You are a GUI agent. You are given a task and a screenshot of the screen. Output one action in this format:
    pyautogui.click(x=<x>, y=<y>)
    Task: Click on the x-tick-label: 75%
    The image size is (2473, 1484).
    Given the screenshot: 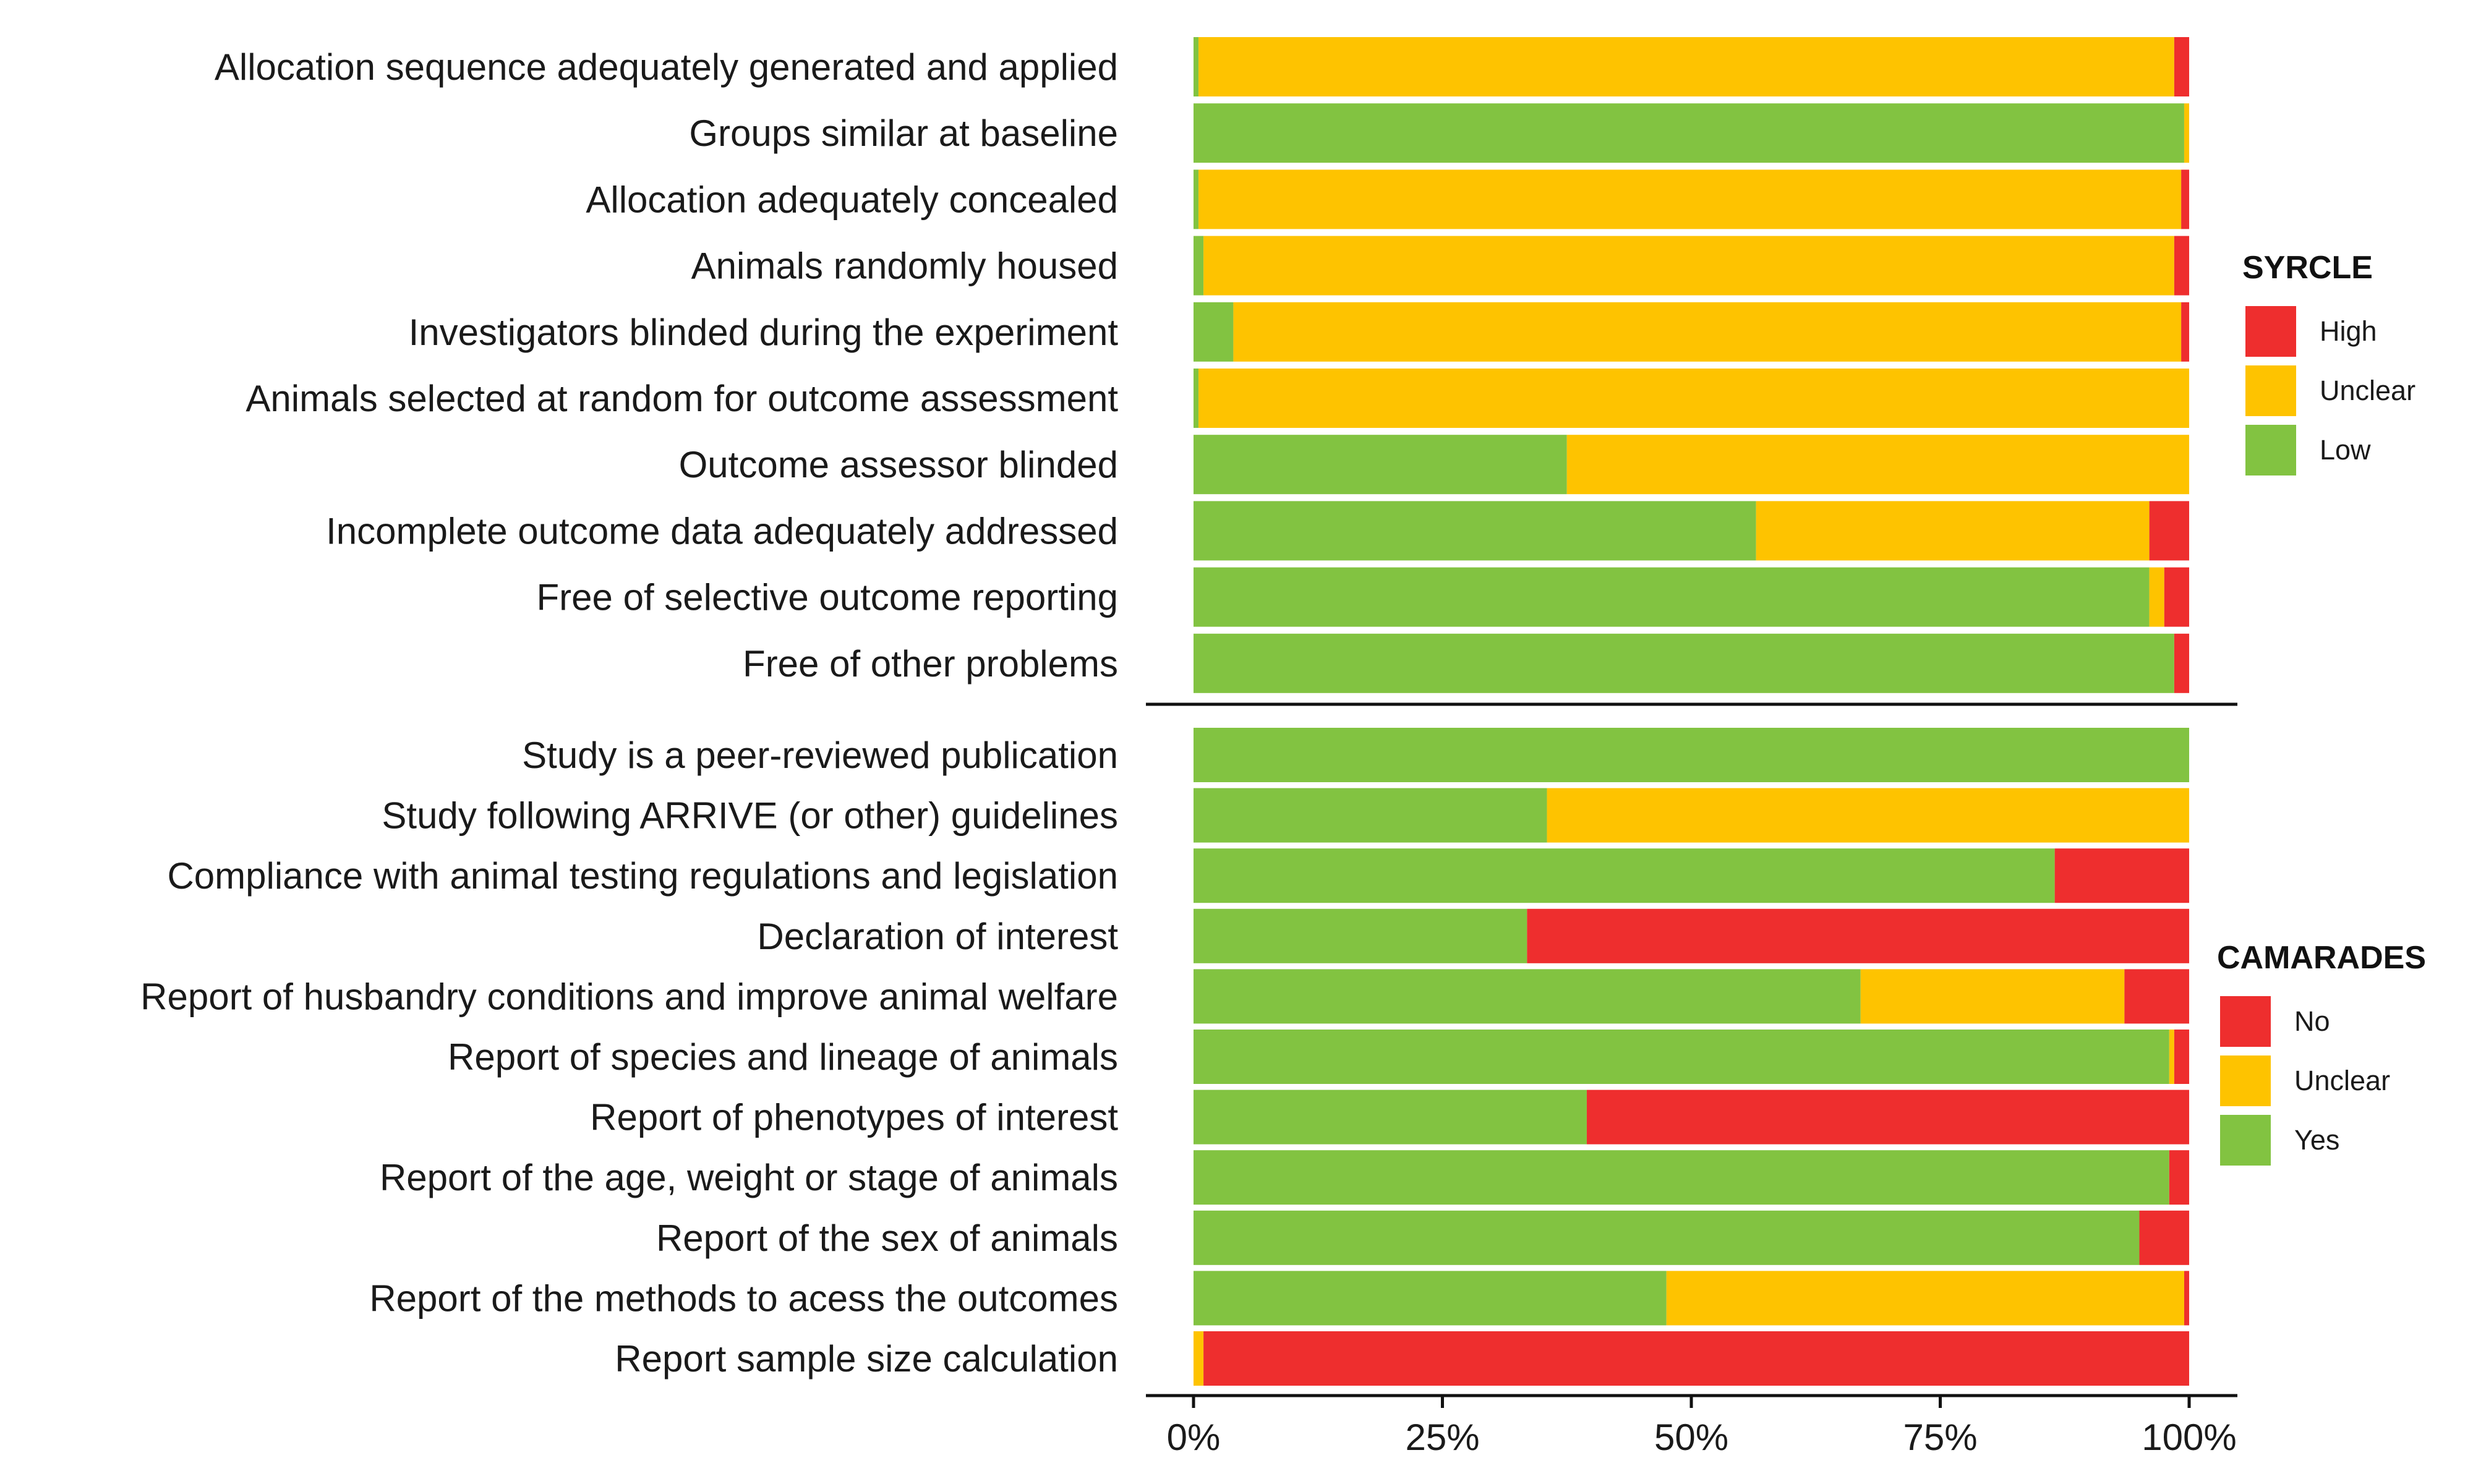 What is the action you would take?
    pyautogui.click(x=1940, y=1437)
    